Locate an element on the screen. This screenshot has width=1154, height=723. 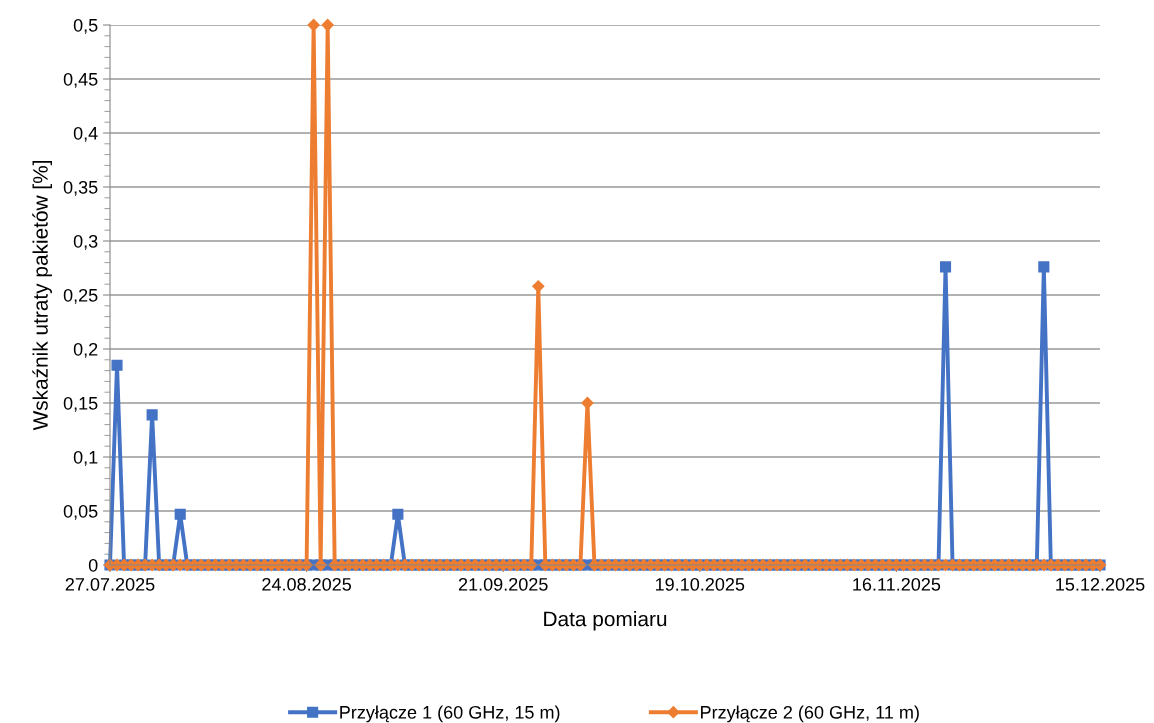
x-tick-label: 21.09.2025 is located at coordinates (503, 584).